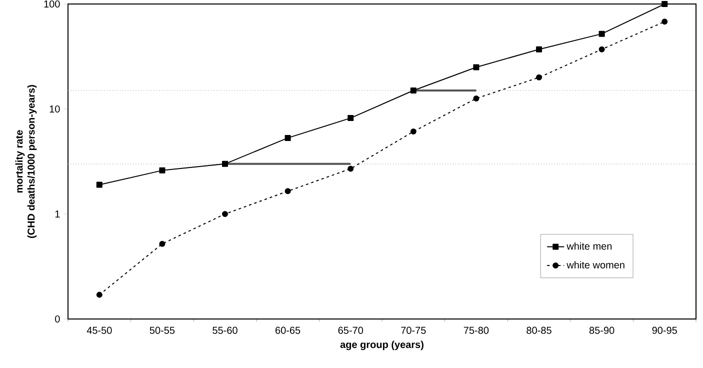  I want to click on y-tick-label: 1, so click(57, 214).